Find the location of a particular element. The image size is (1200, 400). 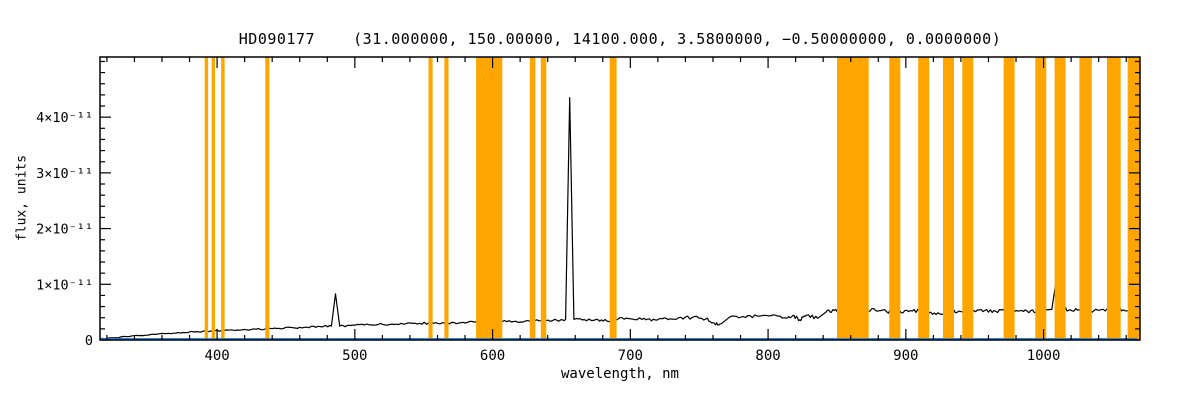

y-tick-label: 1×10⁻¹¹ is located at coordinates (64, 285).